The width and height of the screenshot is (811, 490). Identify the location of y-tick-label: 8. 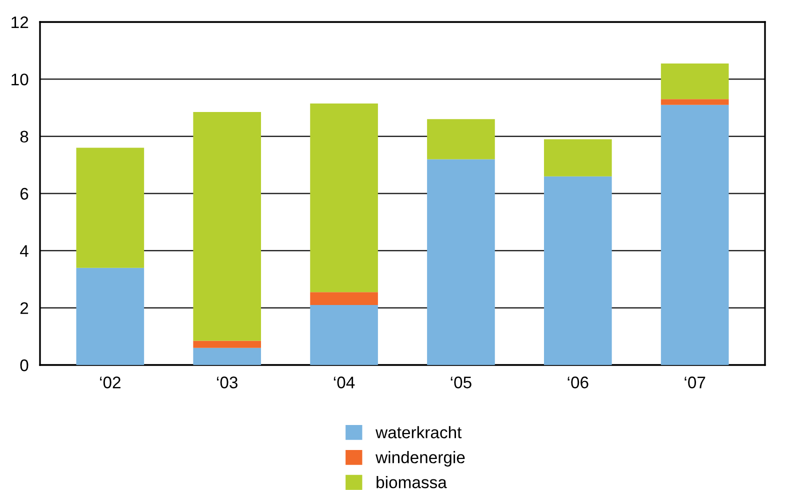
(24, 136).